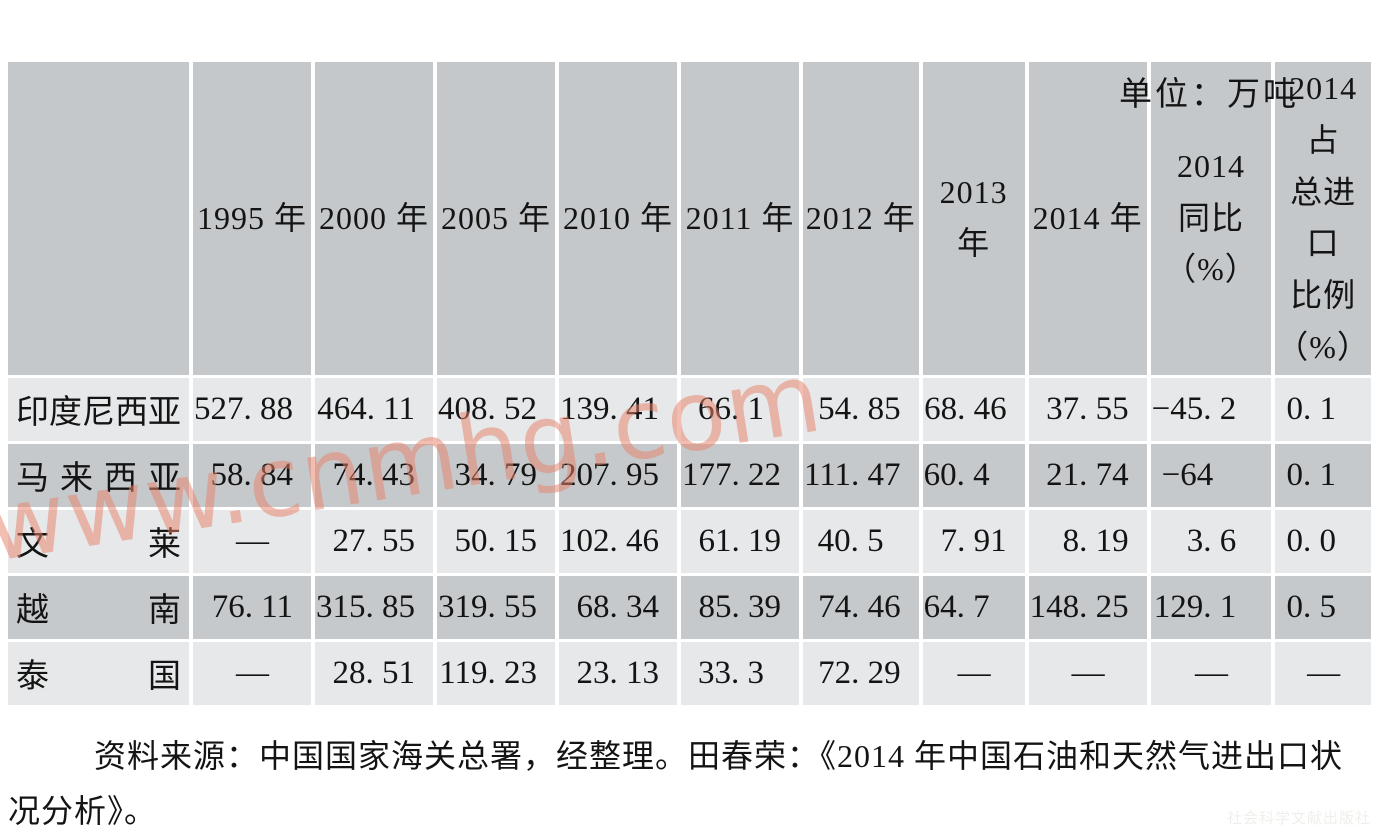 The width and height of the screenshot is (1375, 839). Describe the element at coordinates (1323, 218) in the screenshot. I see `column-header: 2014 占 总进口 比例 （%）` at that location.